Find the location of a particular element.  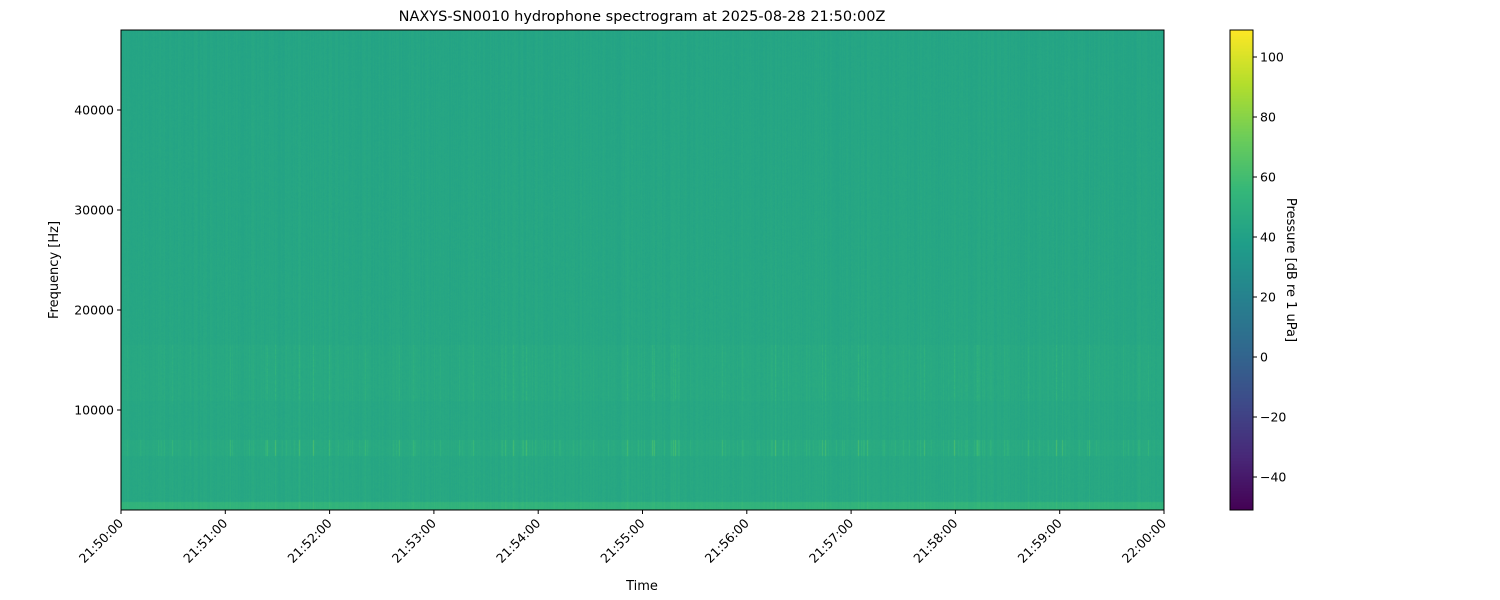

colorbar-label: Pressure [dB re 1 uPa] is located at coordinates (1290, 270).